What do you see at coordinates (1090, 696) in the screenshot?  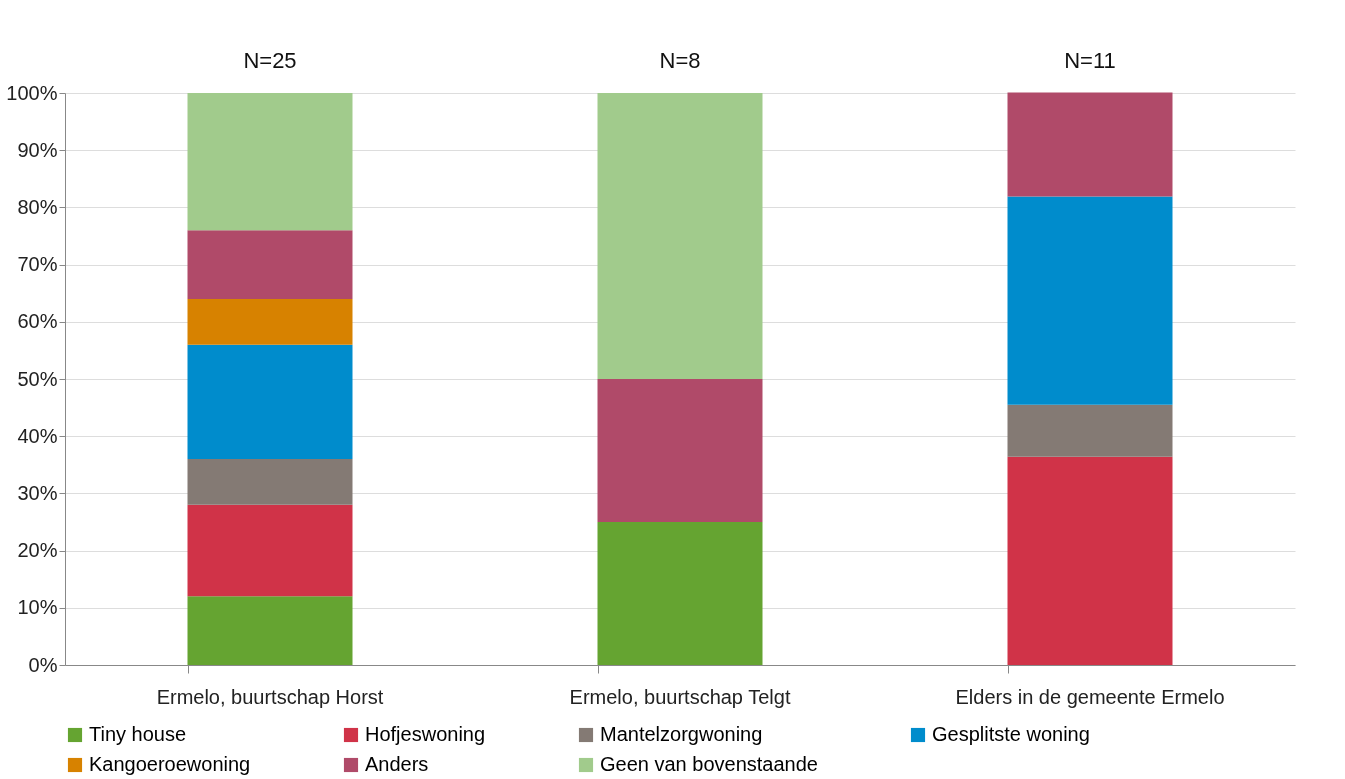 I see `x-tick-label: Elders in de gemeente Ermelo` at bounding box center [1090, 696].